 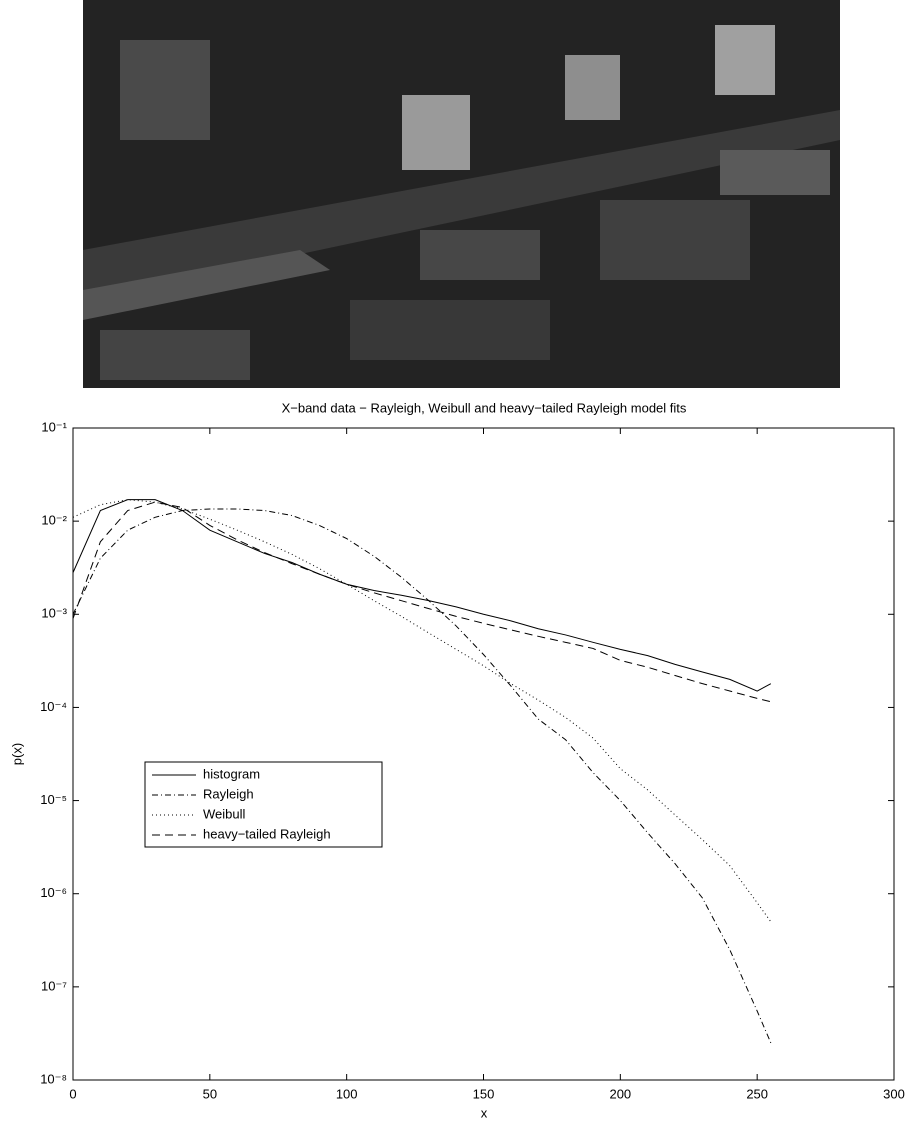 I want to click on y-tick-label: 10⁻², so click(x=54, y=520).